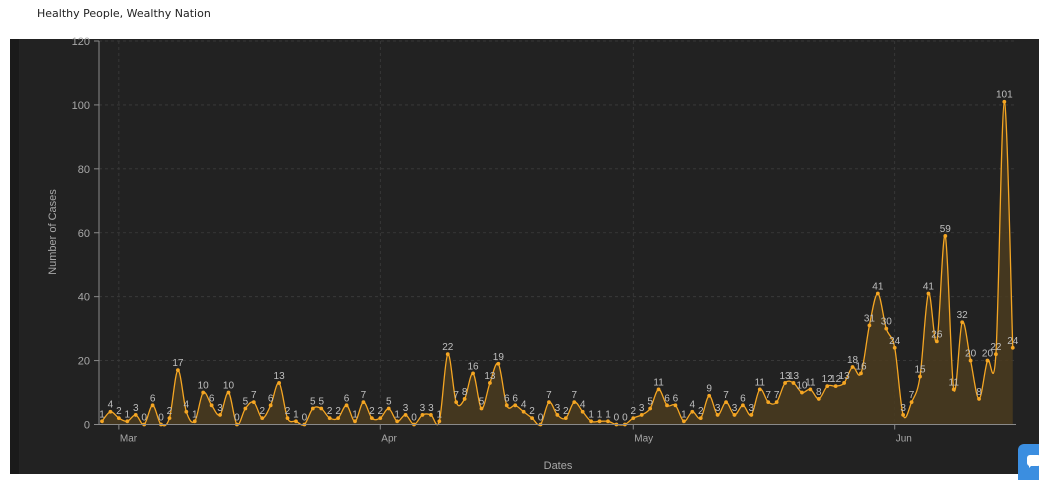 This screenshot has height=480, width=1039. I want to click on data-label: 31, so click(870, 318).